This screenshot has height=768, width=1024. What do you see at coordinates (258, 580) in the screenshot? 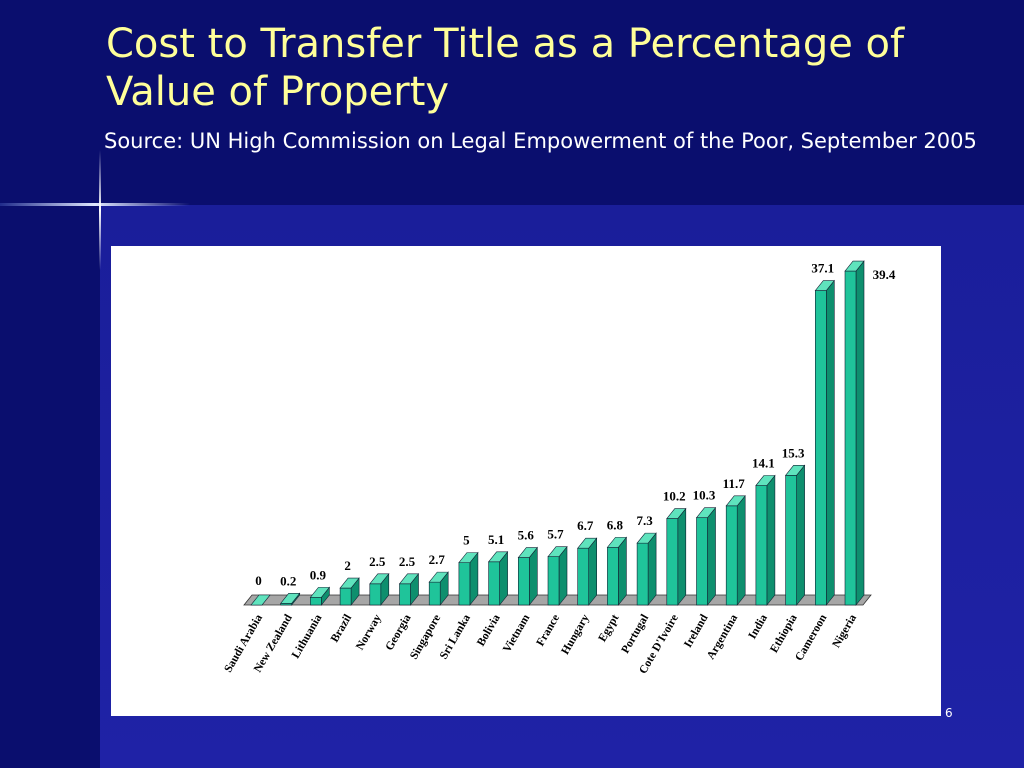
I see `data-label: 0` at bounding box center [258, 580].